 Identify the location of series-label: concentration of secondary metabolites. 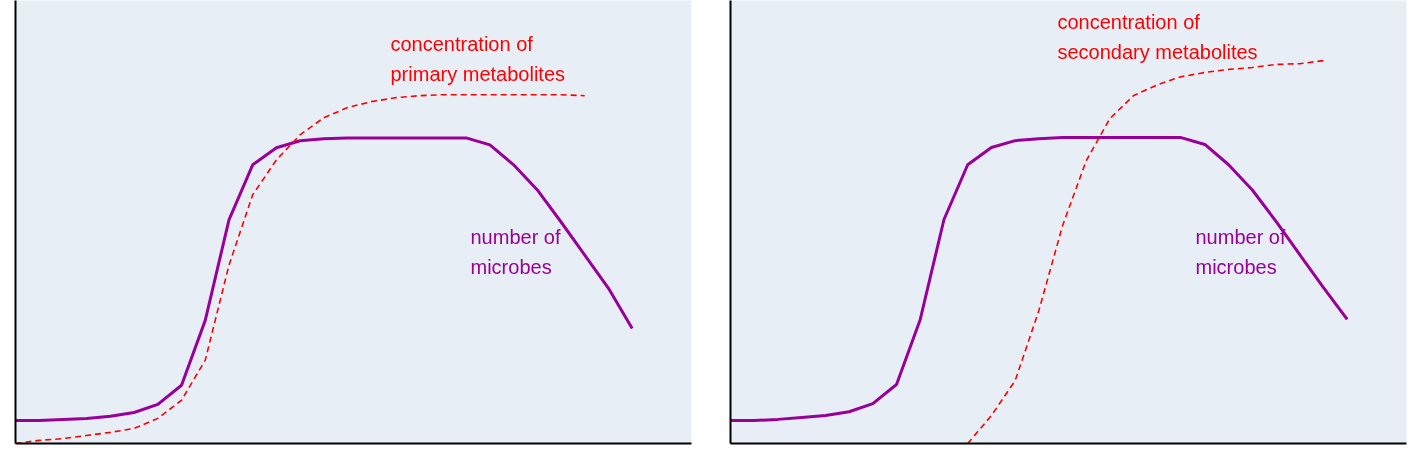
(1157, 37).